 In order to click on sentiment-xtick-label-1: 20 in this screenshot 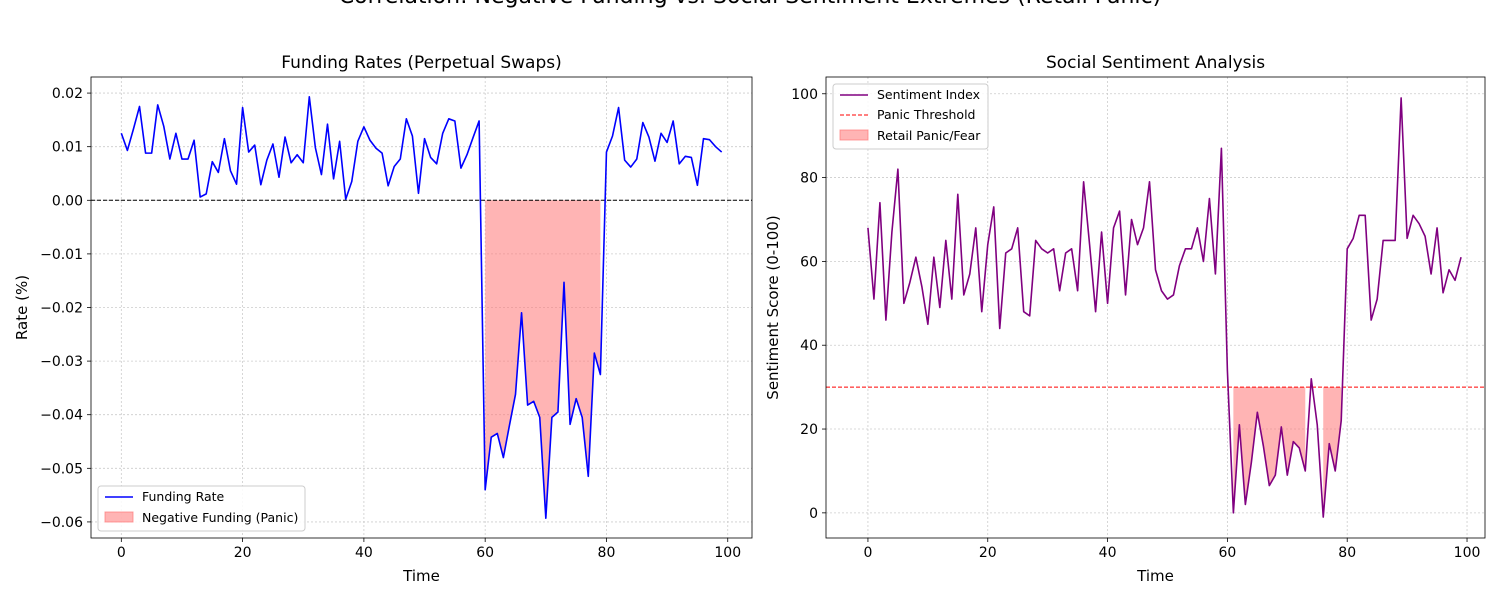, I will do `click(988, 553)`.